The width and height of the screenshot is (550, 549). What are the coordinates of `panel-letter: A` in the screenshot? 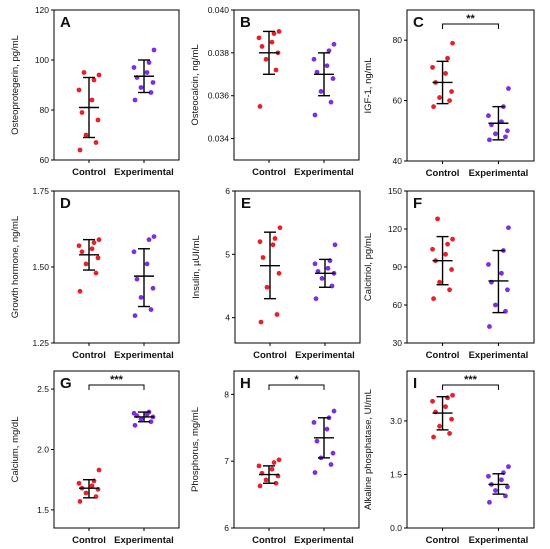 It's located at (65, 22).